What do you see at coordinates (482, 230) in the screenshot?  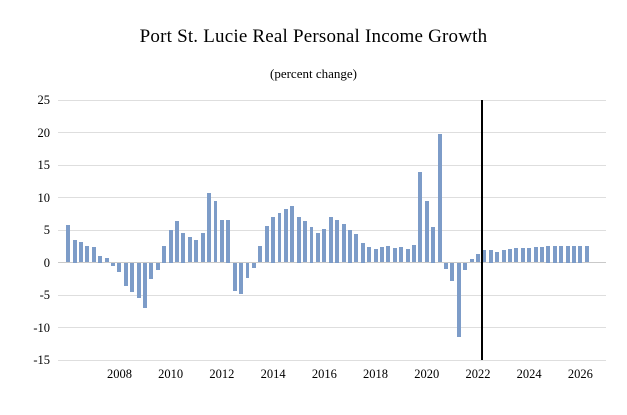 I see `forecast-divider-line` at bounding box center [482, 230].